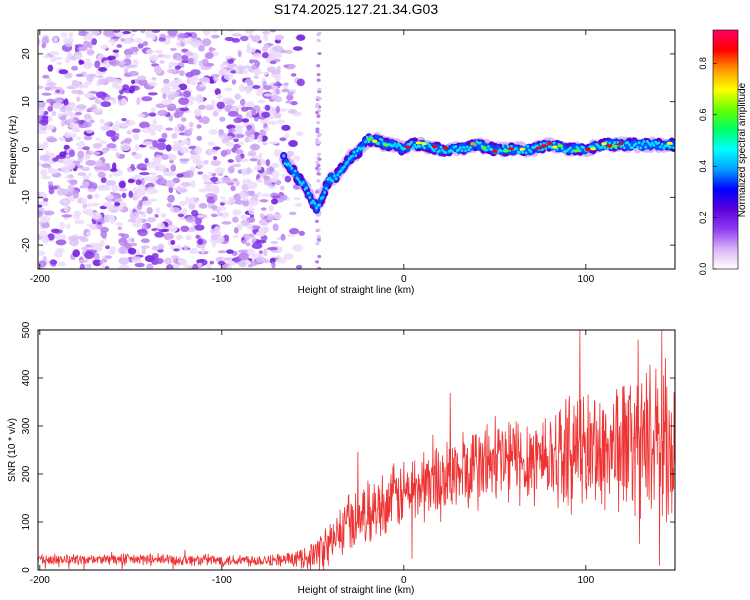 This screenshot has width=750, height=600. I want to click on colorbar-tick-label: 0.4, so click(703, 166).